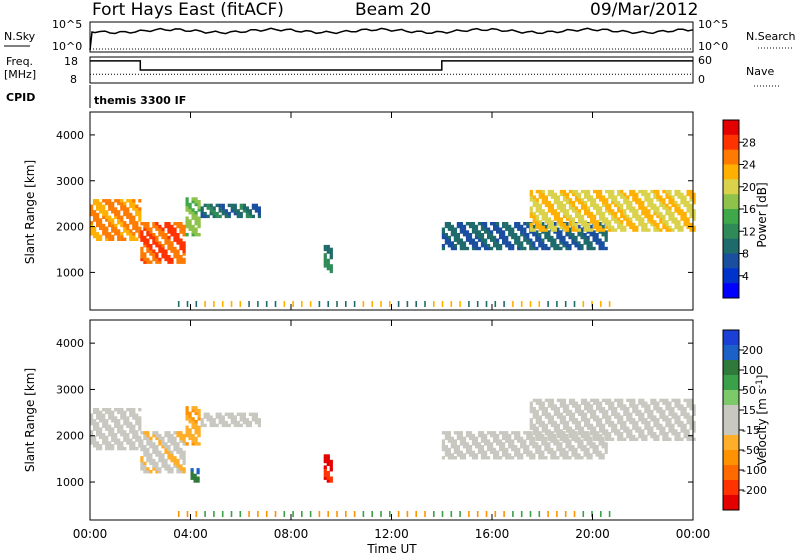 Image resolution: width=800 pixels, height=554 pixels. I want to click on power-ylabel: Slant Range [km], so click(30, 212).